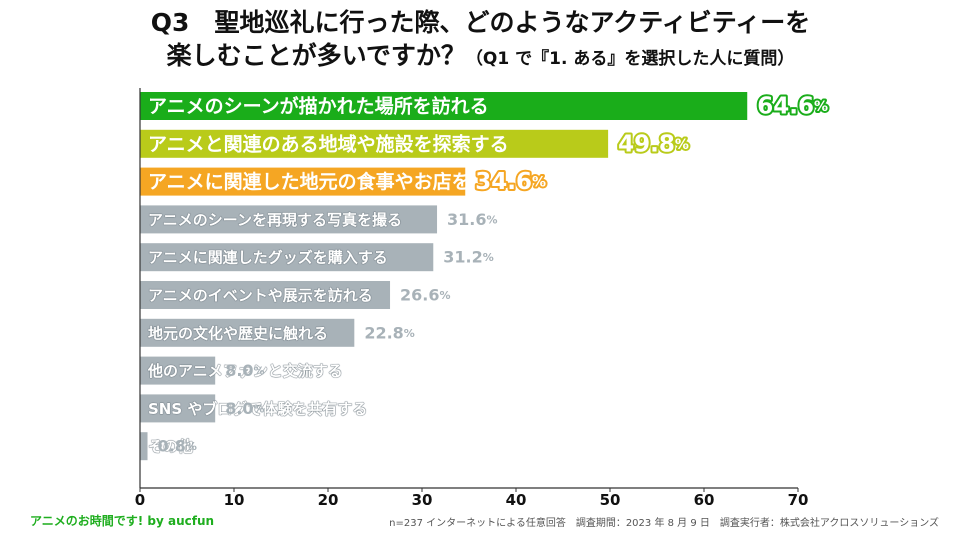 The height and width of the screenshot is (541, 961). Describe the element at coordinates (338, 181) in the screenshot. I see `category-label-3: アニメに関連した地元の食事やお店を楽しむ` at that location.